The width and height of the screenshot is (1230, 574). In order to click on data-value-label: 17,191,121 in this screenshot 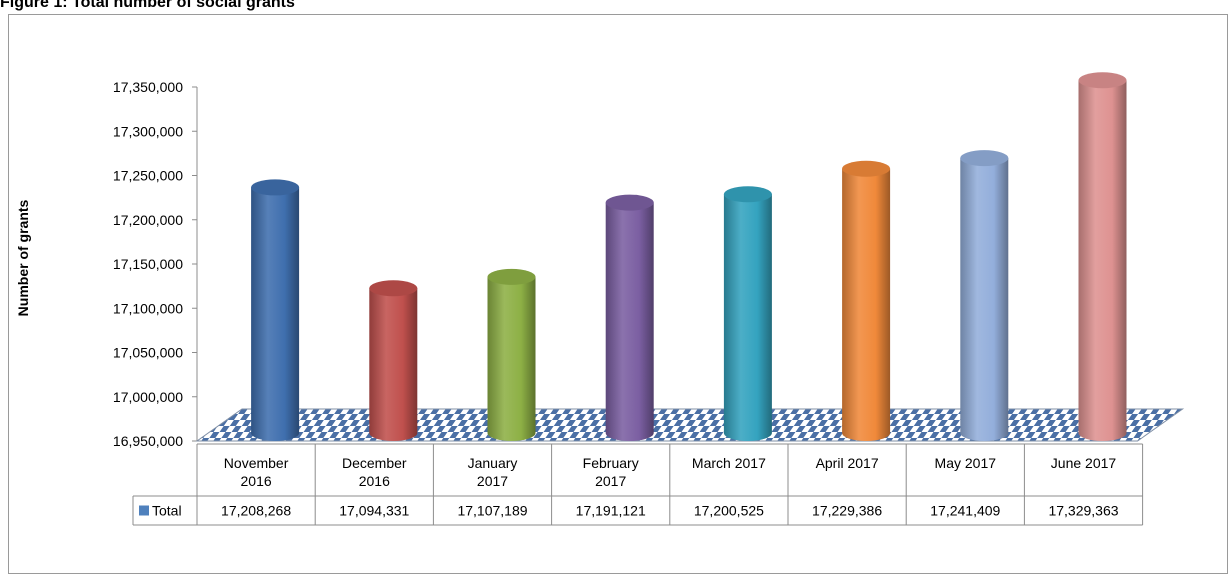, I will do `click(611, 511)`.